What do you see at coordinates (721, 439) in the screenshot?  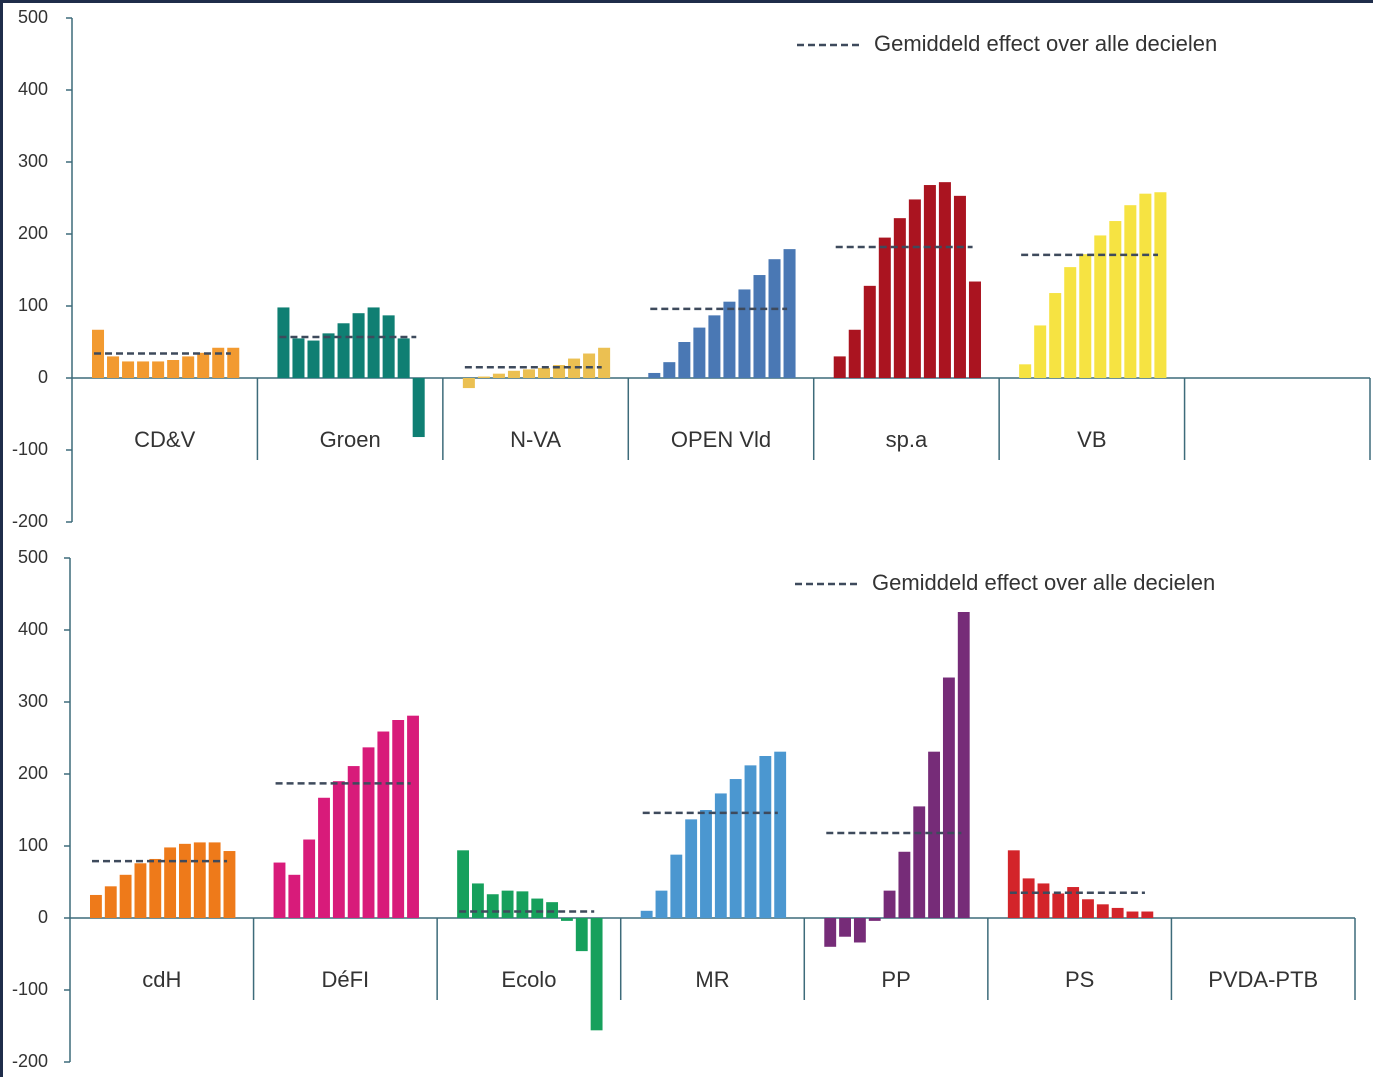 I see `category-label: OPEN Vld` at bounding box center [721, 439].